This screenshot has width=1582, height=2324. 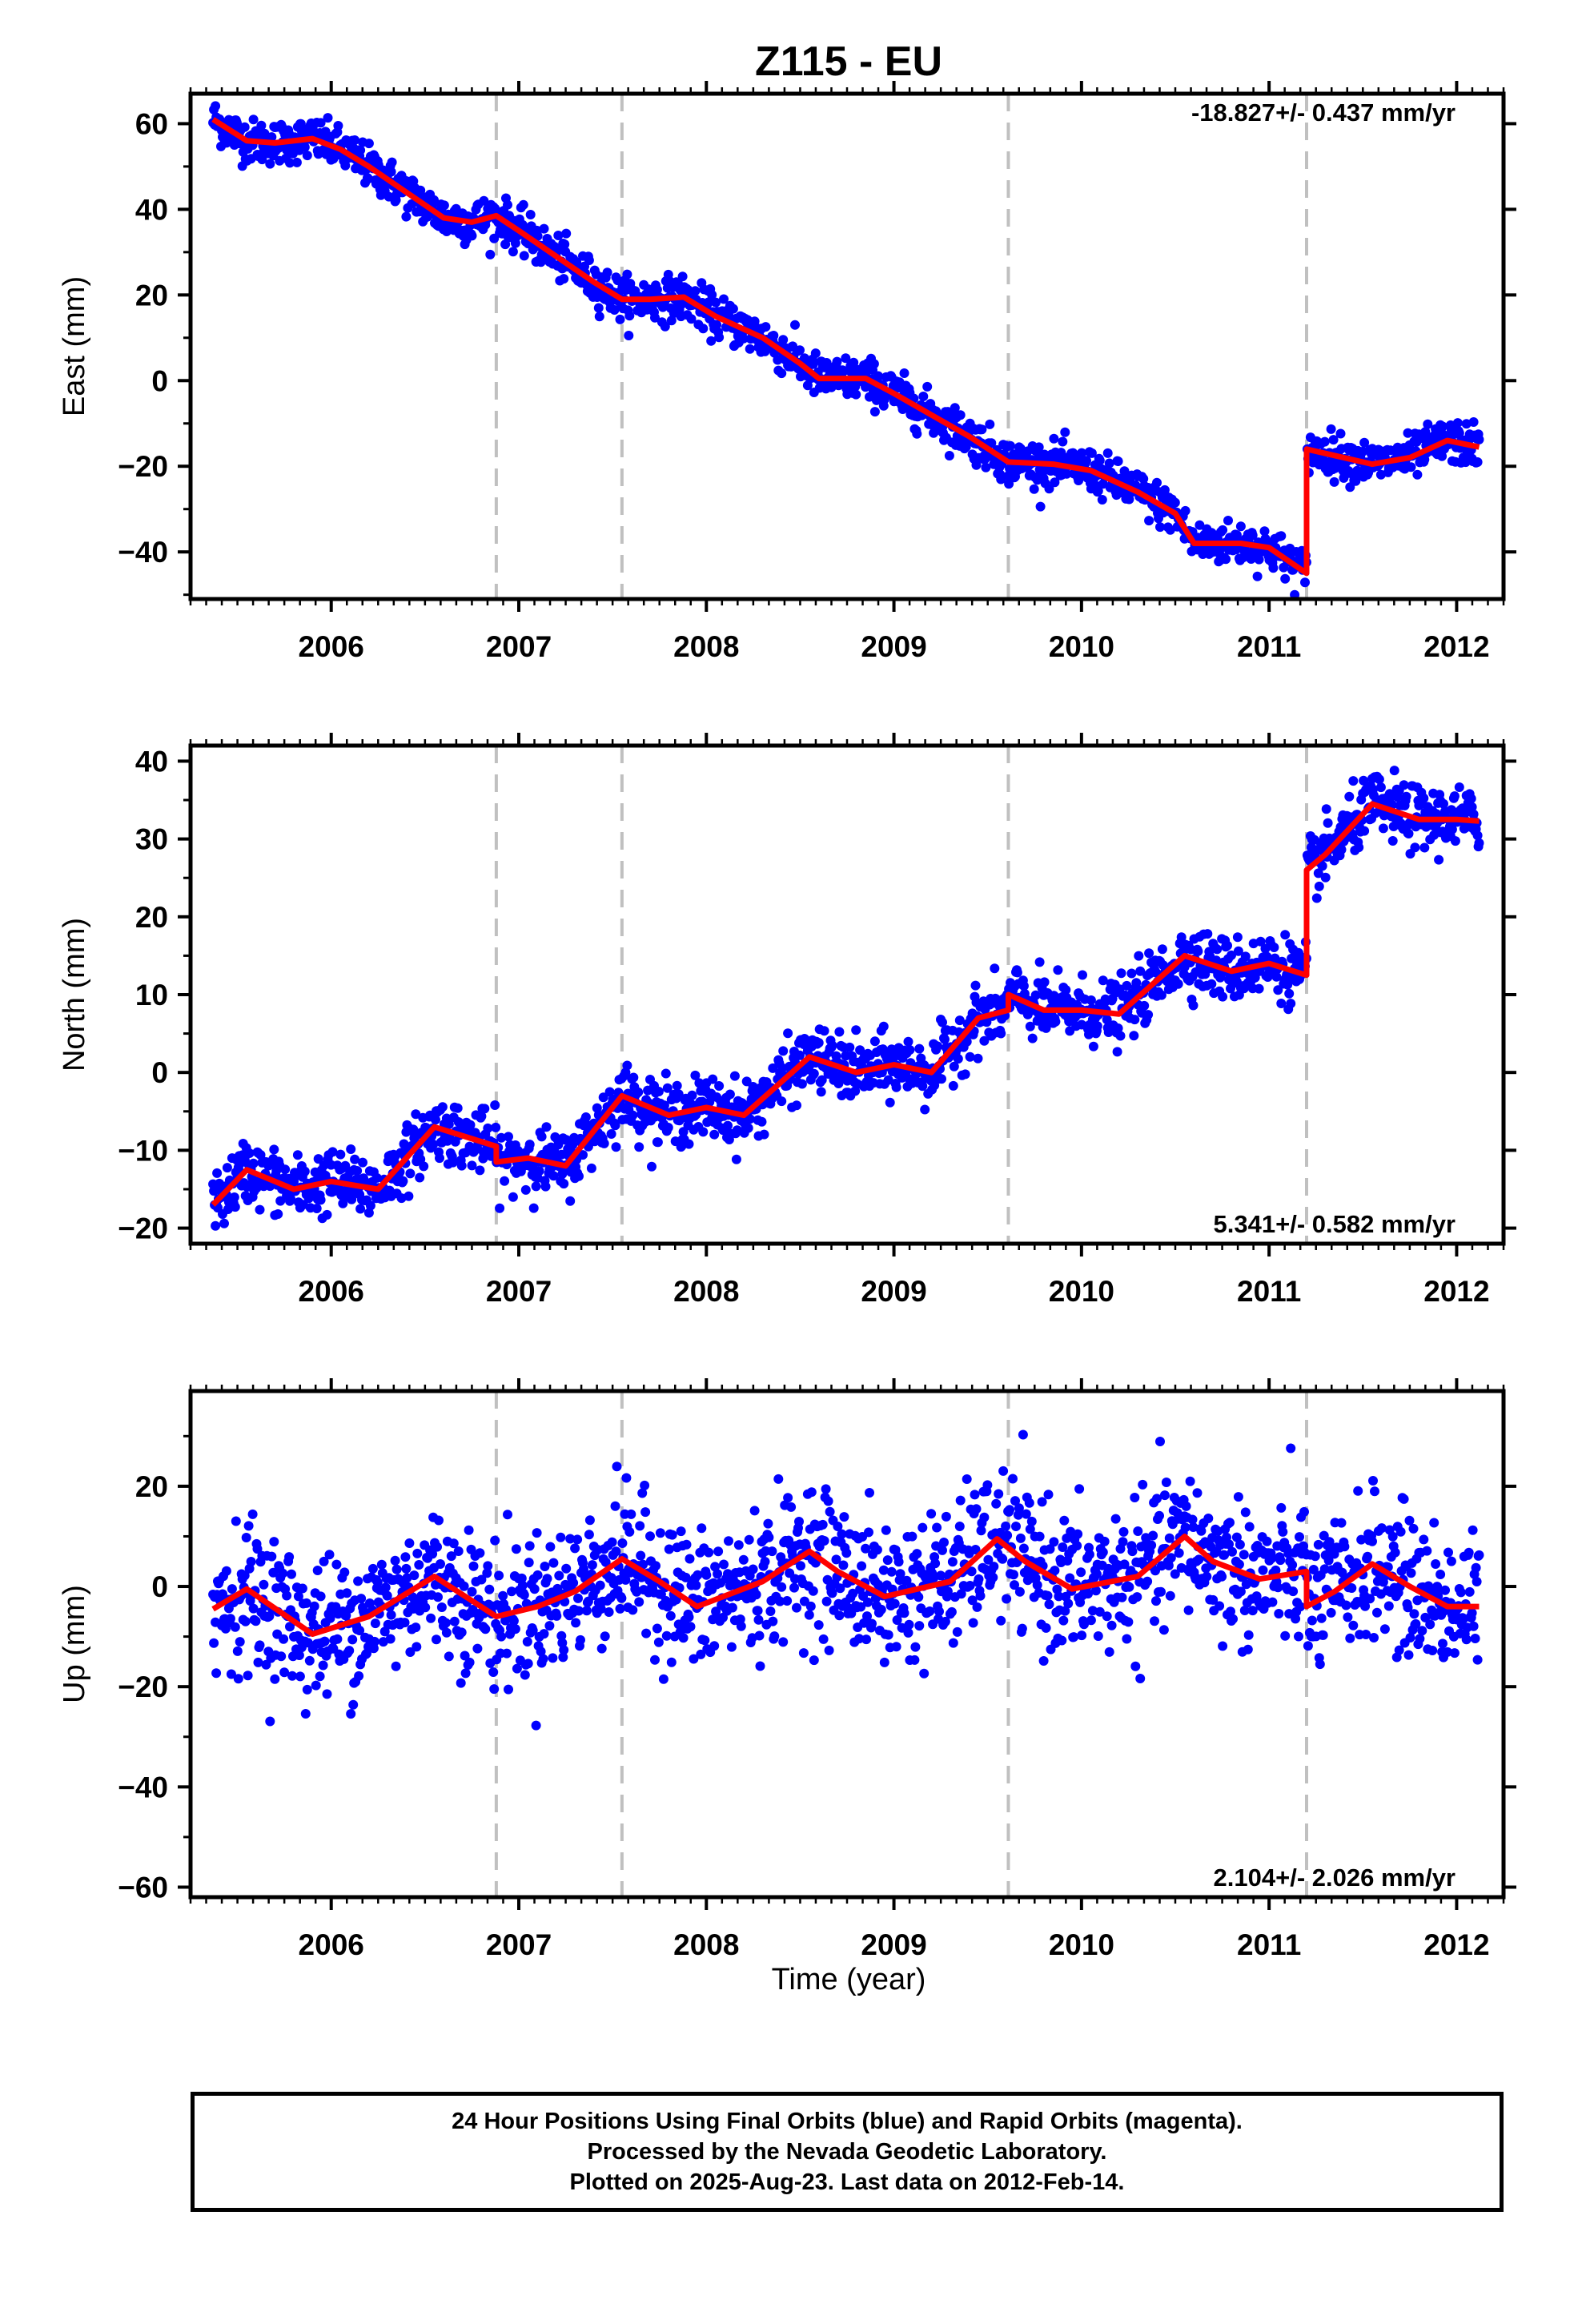 I want to click on x-tick-label: 2006, so click(x=331, y=646).